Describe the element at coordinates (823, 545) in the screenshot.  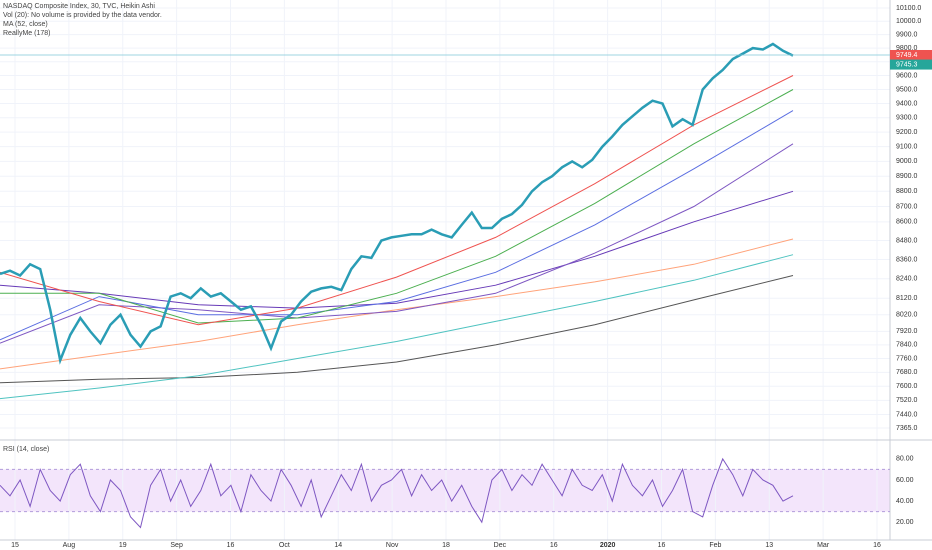
I see `x-tick-label: Mar` at that location.